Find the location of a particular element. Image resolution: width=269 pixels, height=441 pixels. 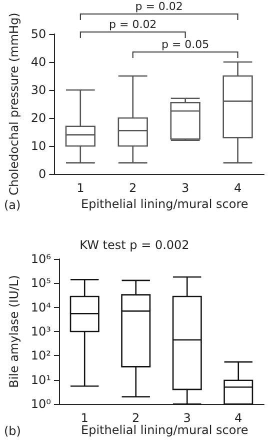

y-tick-label: 10⁰ is located at coordinates (41, 404).